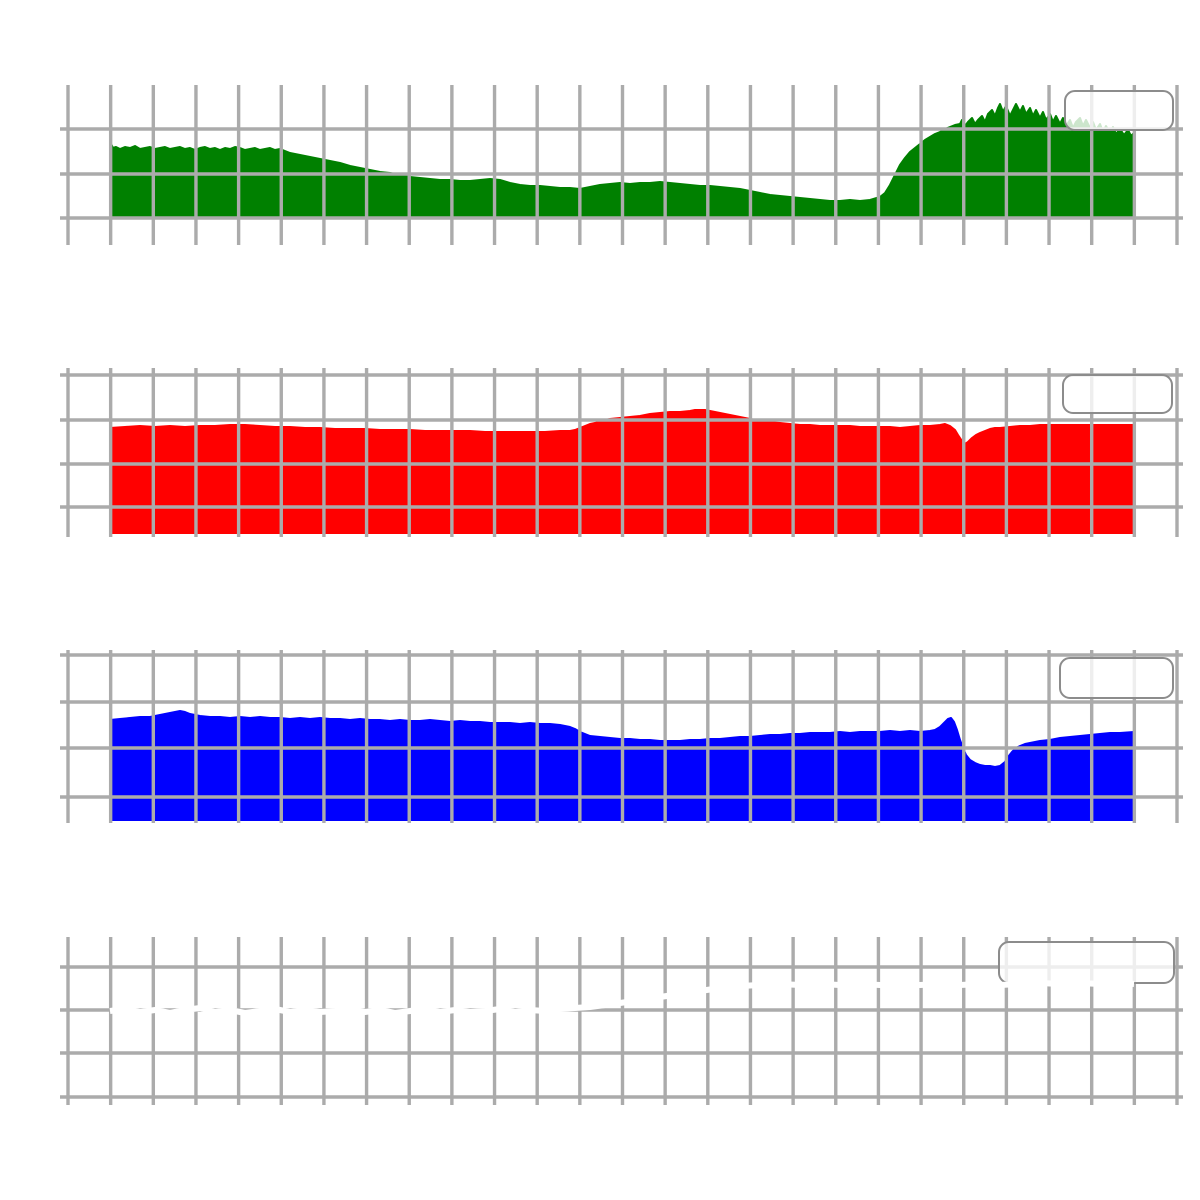  I want to click on white-series-line, so click(622, 998).